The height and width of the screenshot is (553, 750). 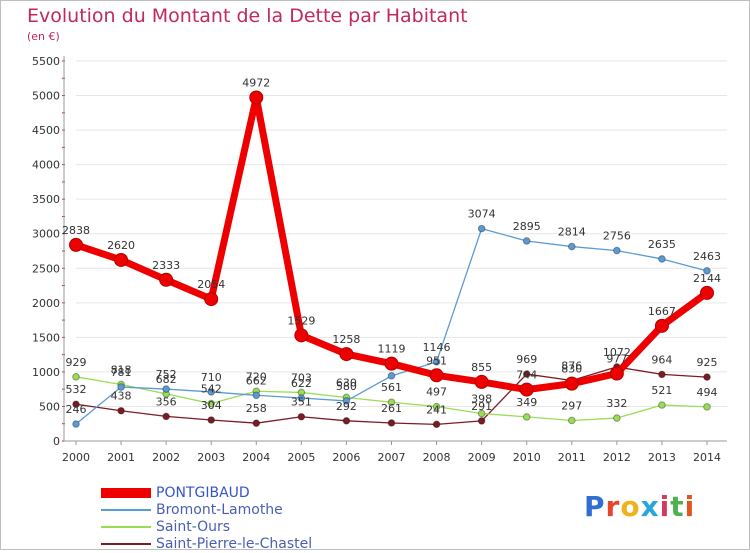 What do you see at coordinates (256, 380) in the screenshot?
I see `data-label: 662` at bounding box center [256, 380].